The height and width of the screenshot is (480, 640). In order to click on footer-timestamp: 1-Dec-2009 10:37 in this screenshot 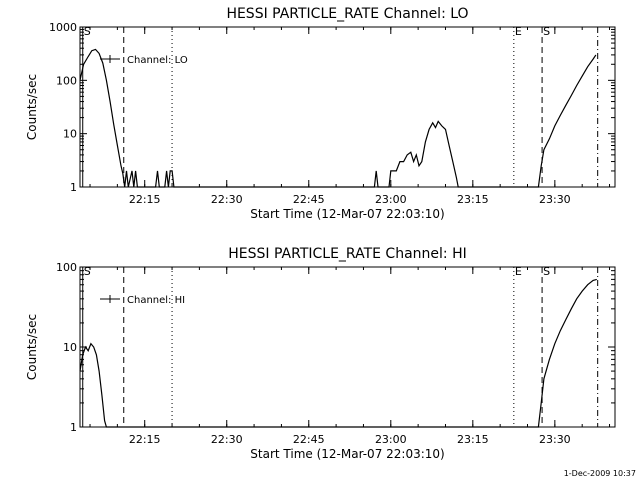, I will do `click(599, 473)`.